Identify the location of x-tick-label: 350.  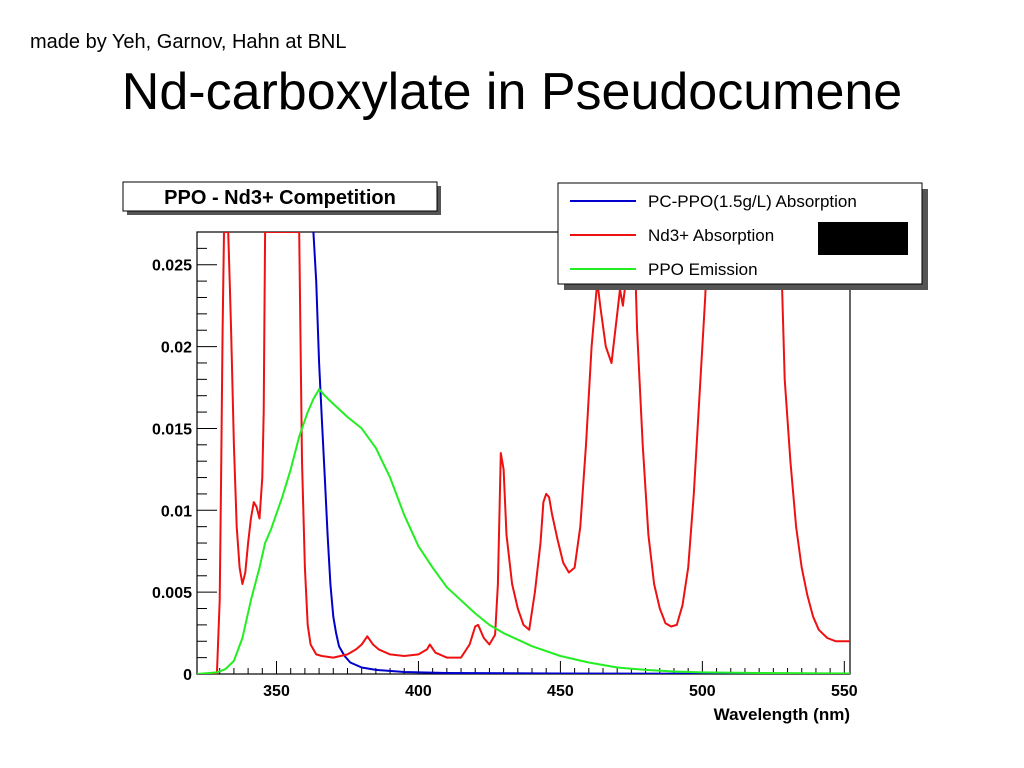
(276, 691).